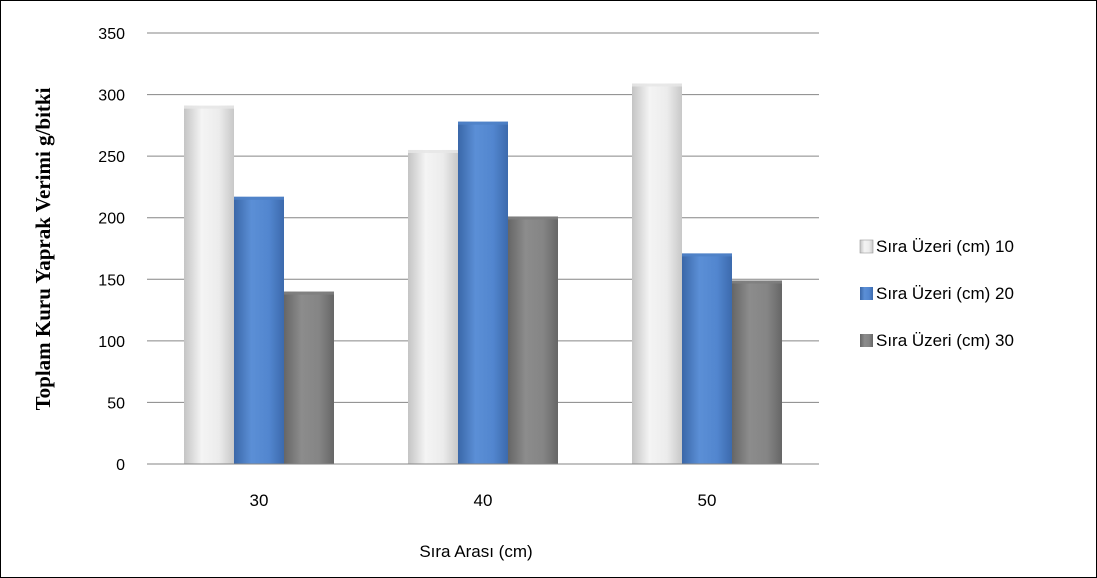 The width and height of the screenshot is (1097, 578). I want to click on y-tick-label: 300, so click(111, 96).